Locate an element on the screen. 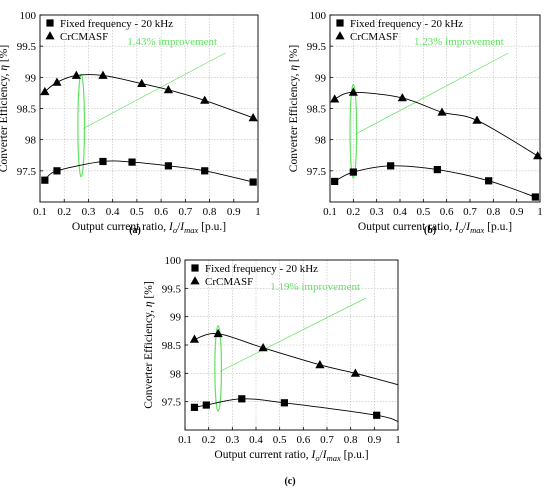 The image size is (550, 489). improvement-annotation: 1.23% improvement is located at coordinates (459, 42).